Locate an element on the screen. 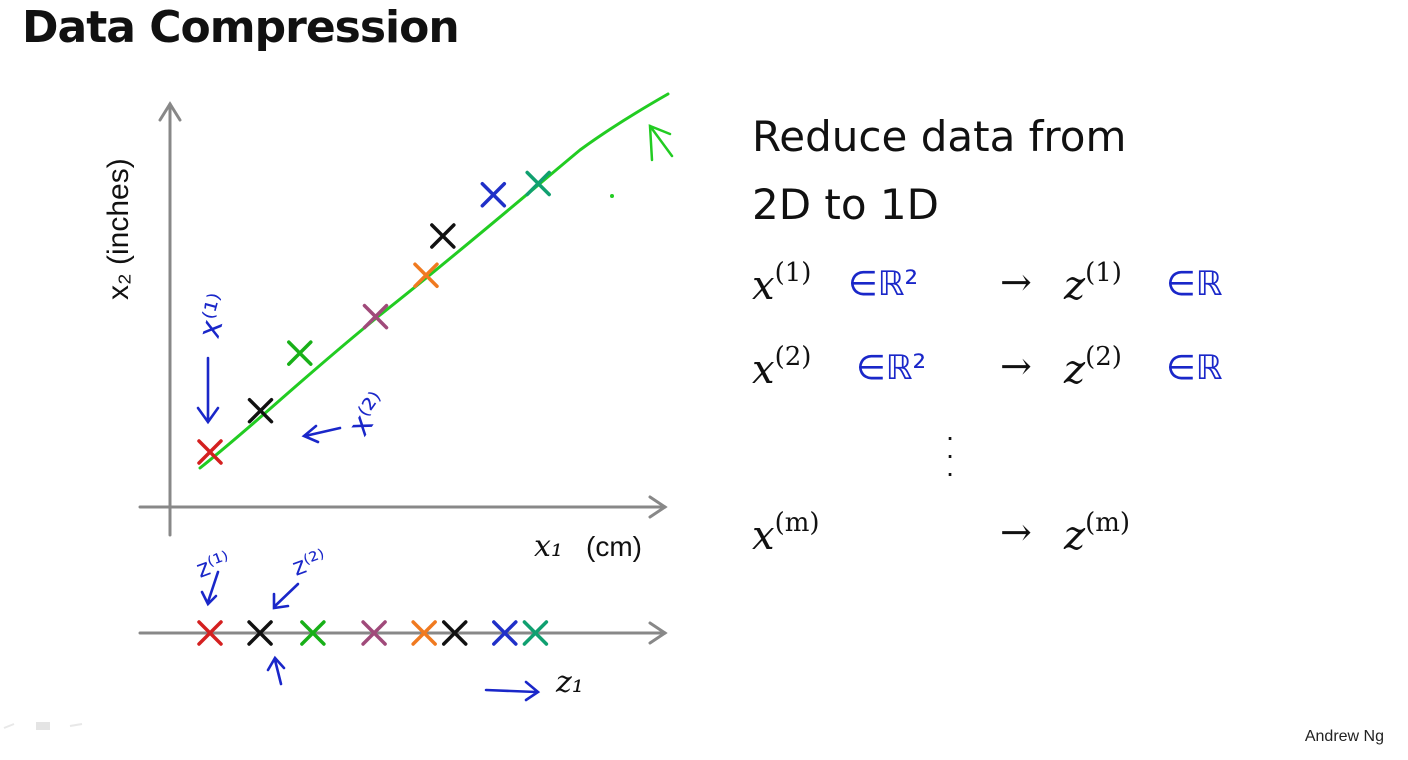 The height and width of the screenshot is (760, 1408). annotations is located at coordinates (368, 529).